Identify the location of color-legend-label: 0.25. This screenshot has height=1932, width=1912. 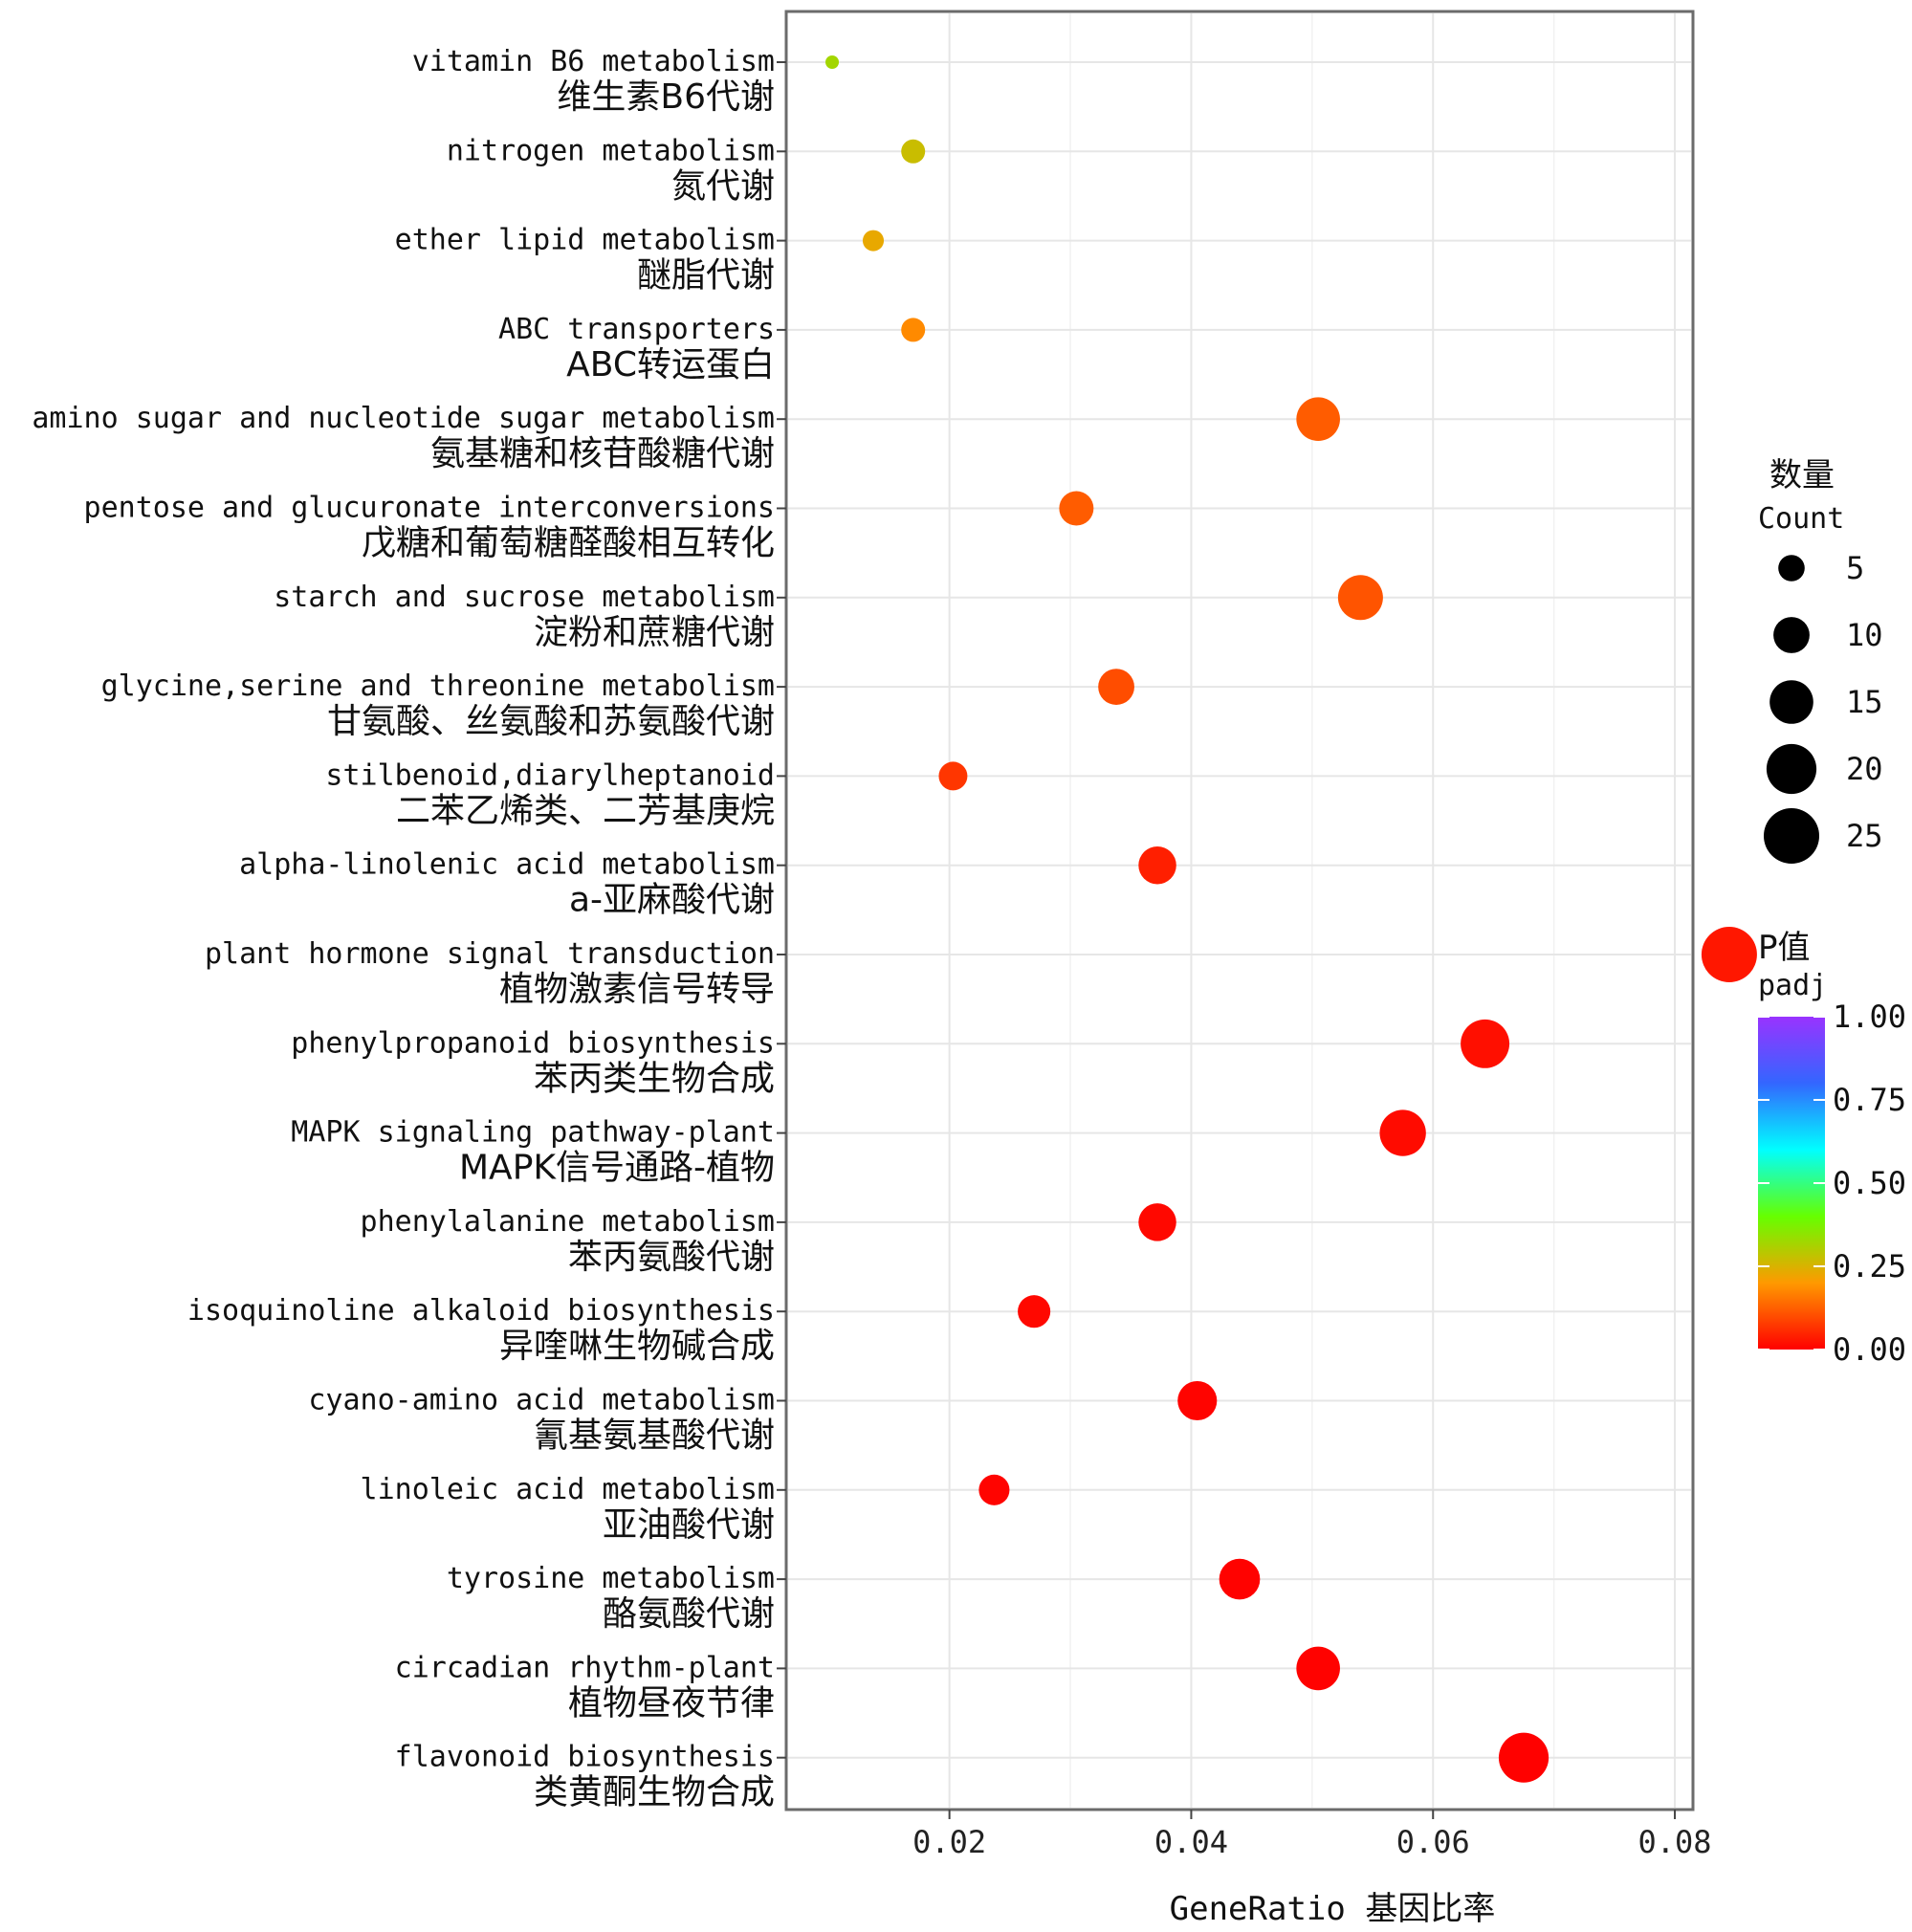
(1869, 1266).